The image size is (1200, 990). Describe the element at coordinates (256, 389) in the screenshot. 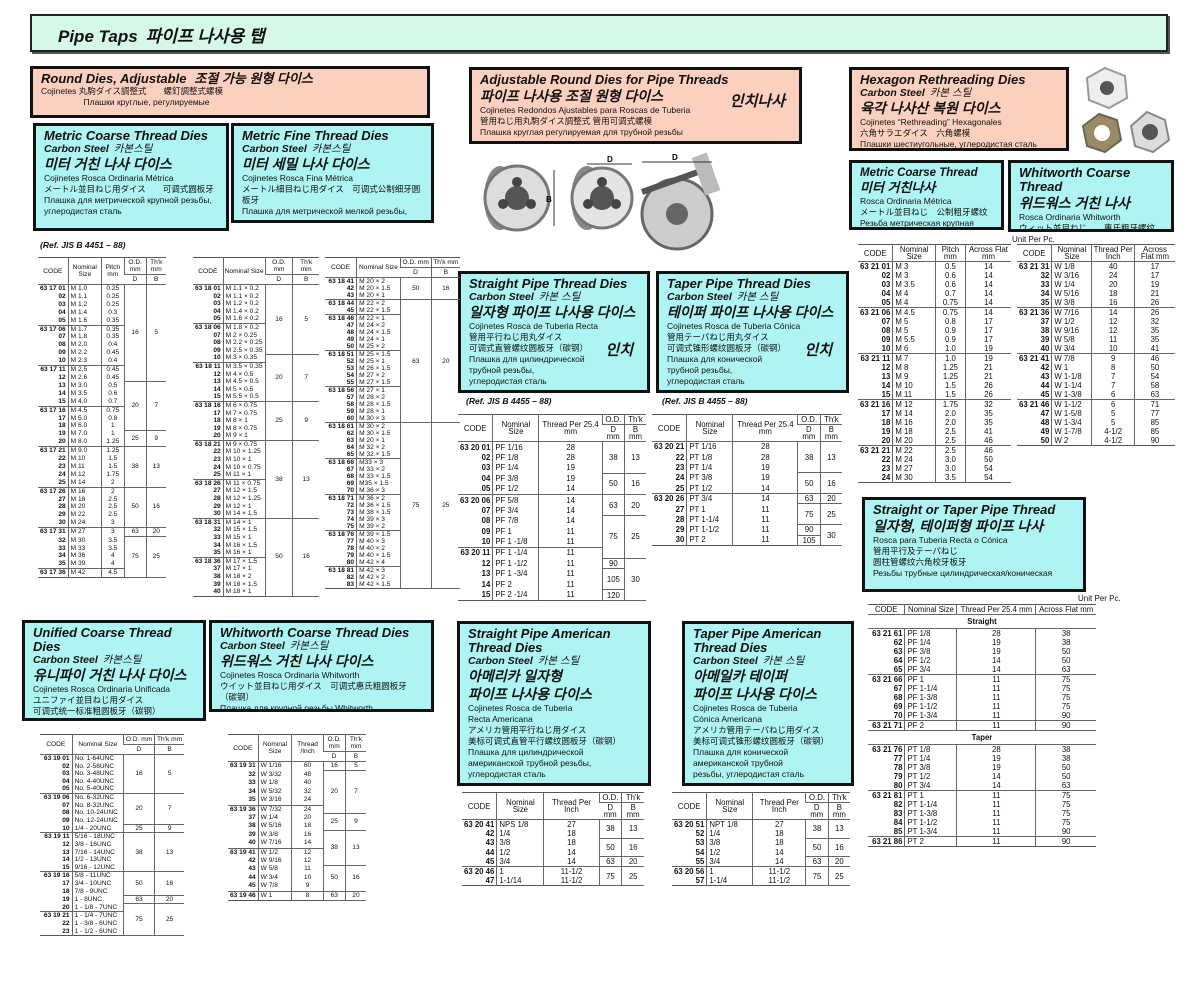

I see `table-row: 14 M 5 × 0.5` at that location.